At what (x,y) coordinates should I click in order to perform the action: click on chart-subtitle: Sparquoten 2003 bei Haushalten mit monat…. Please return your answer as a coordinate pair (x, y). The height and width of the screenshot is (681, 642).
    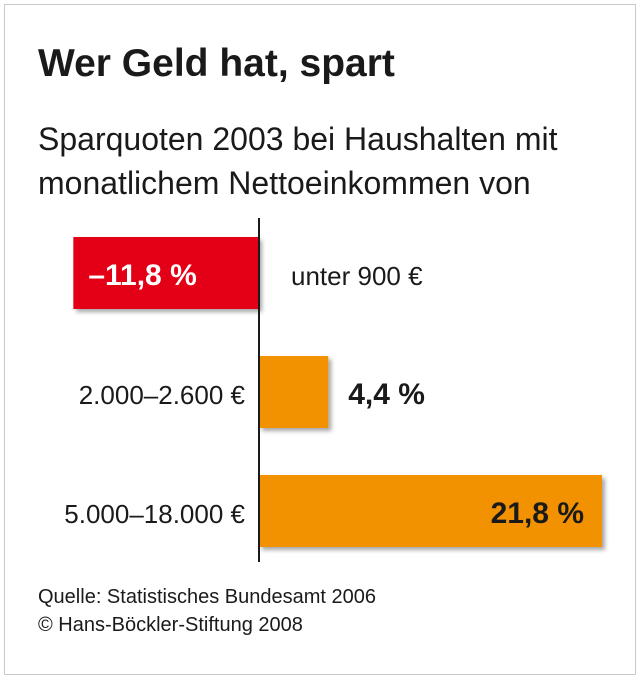
    Looking at the image, I should click on (328, 161).